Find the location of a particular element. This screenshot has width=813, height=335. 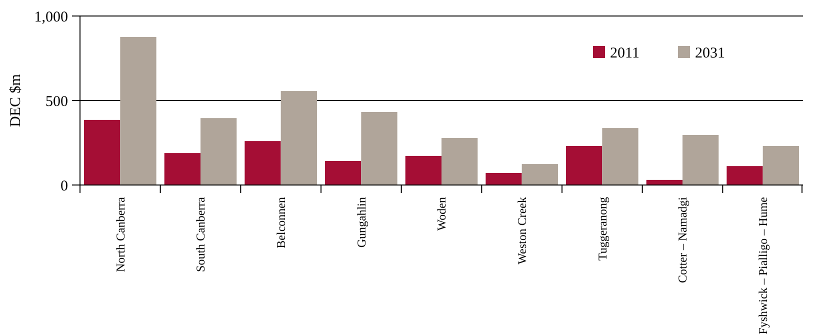

x-tick-label: South Canberra is located at coordinates (201, 234).